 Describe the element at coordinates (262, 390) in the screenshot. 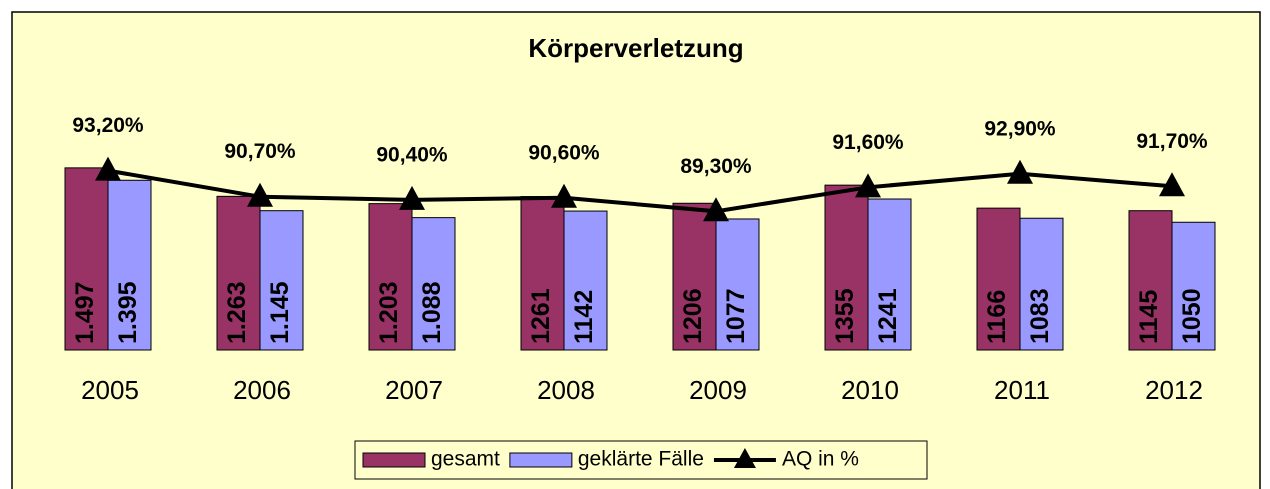

I see `x-tick-label: 2006` at that location.